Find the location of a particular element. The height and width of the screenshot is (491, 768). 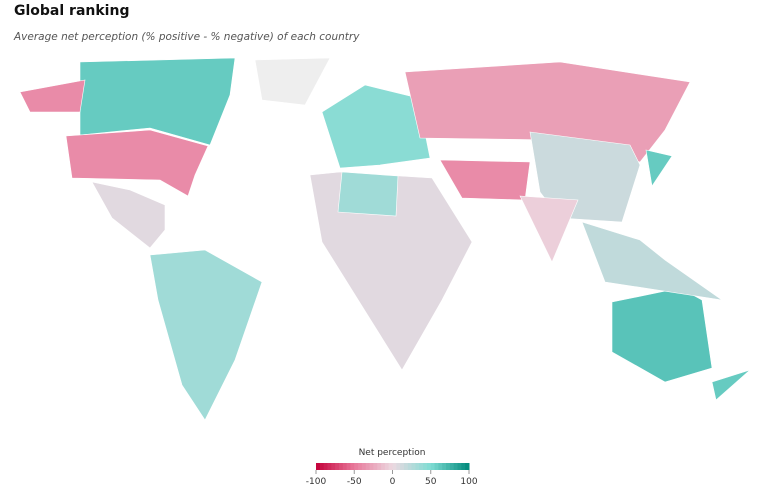

legend: -100 -50 0 50 100 is located at coordinates (392, 475).